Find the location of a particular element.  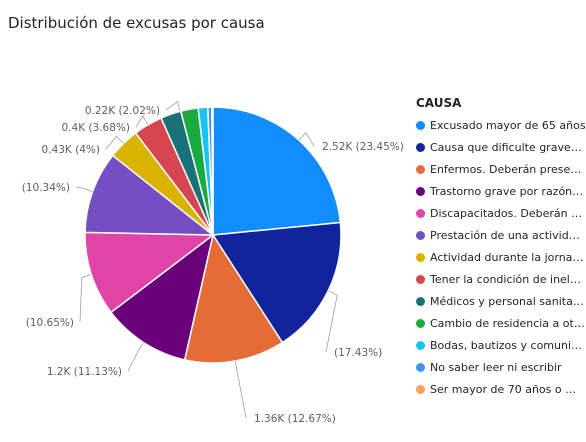

legend-item: Bodas, bautizos y comuniones is located at coordinates (501, 345).